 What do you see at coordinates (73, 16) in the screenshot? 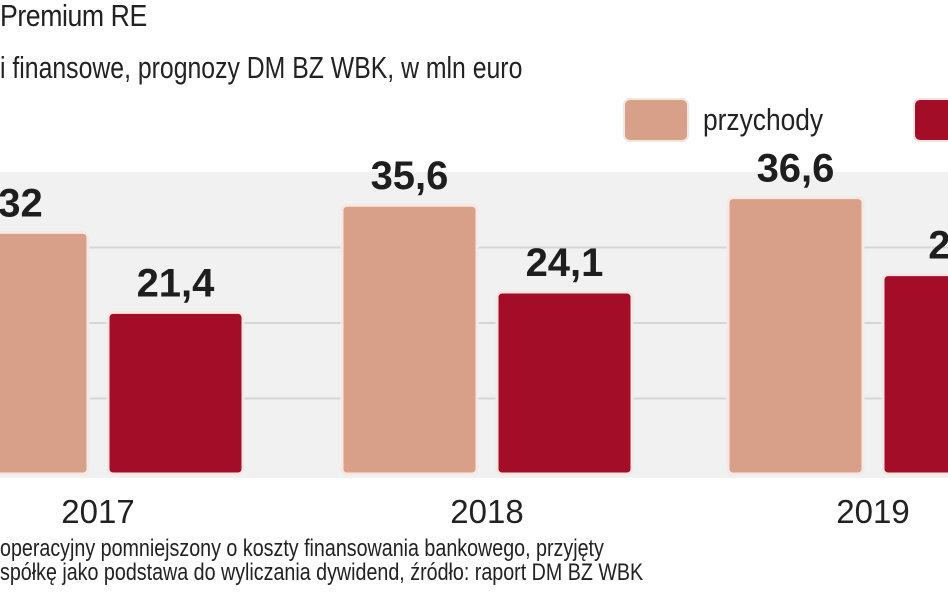
I see `chart-title: Premium RE` at bounding box center [73, 16].